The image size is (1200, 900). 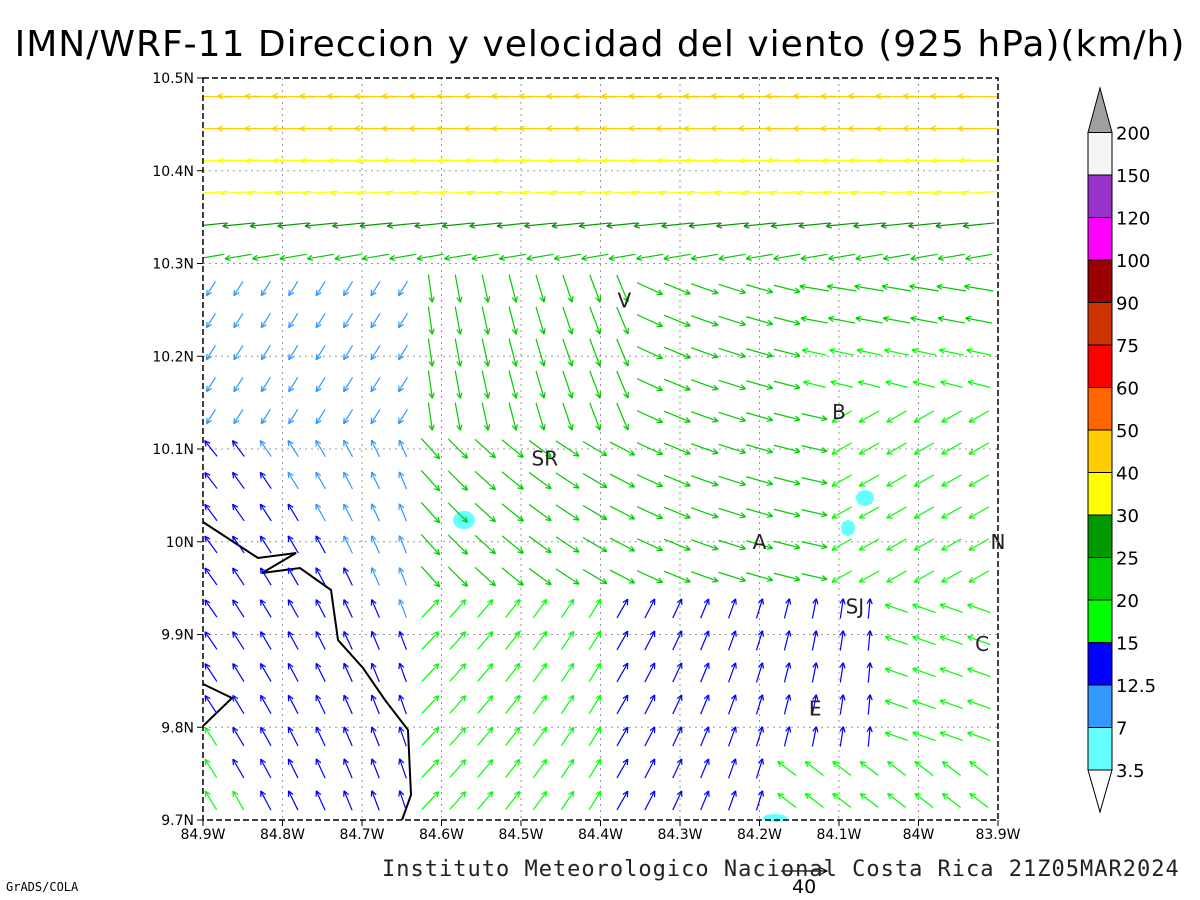 What do you see at coordinates (600, 835) in the screenshot?
I see `x-tick-label: 84.4W` at bounding box center [600, 835].